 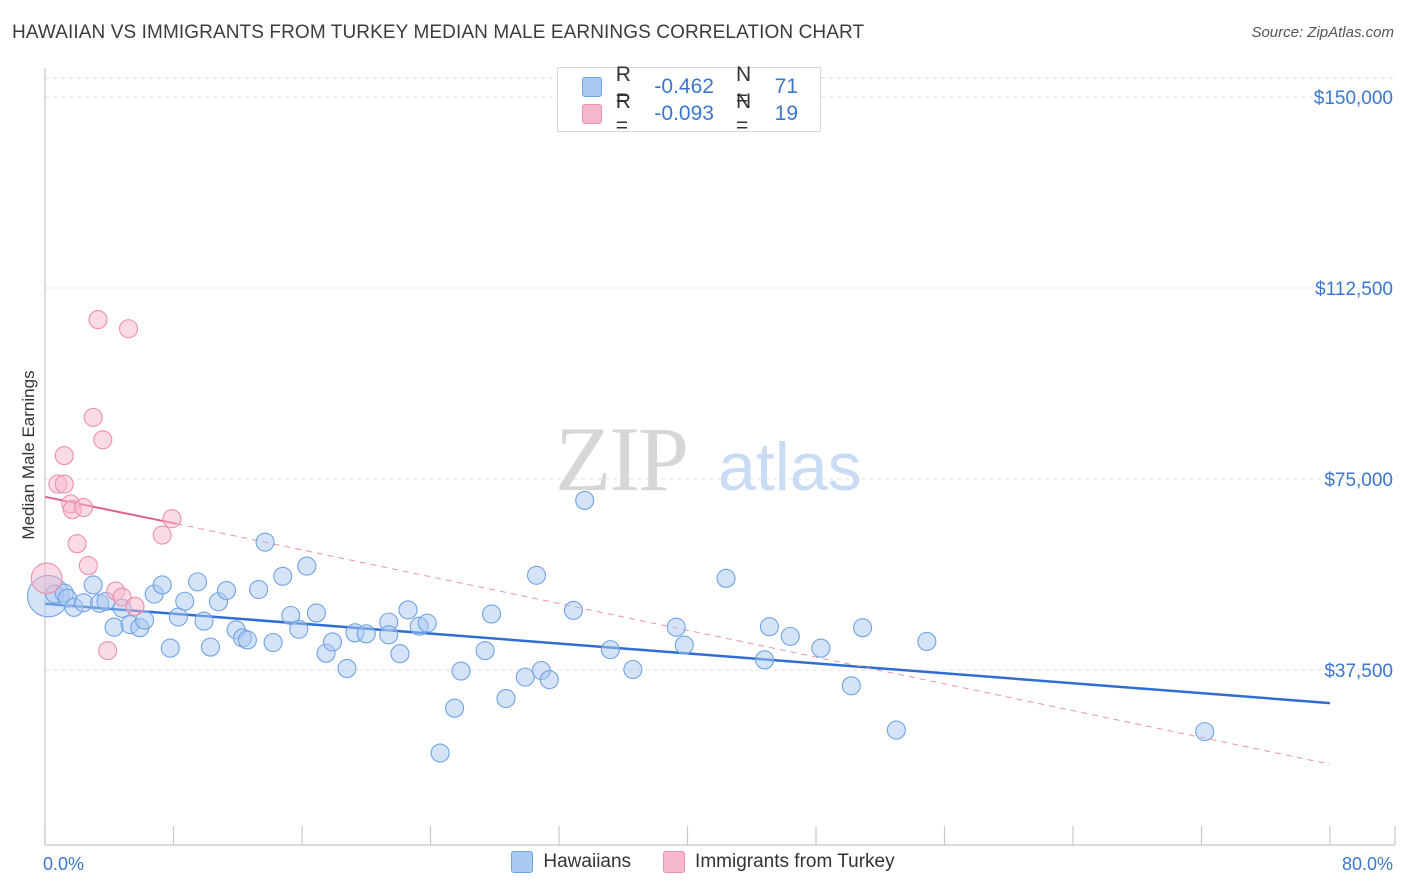 What do you see at coordinates (1354, 289) in the screenshot?
I see `y-tick-label: $112,500` at bounding box center [1354, 289].